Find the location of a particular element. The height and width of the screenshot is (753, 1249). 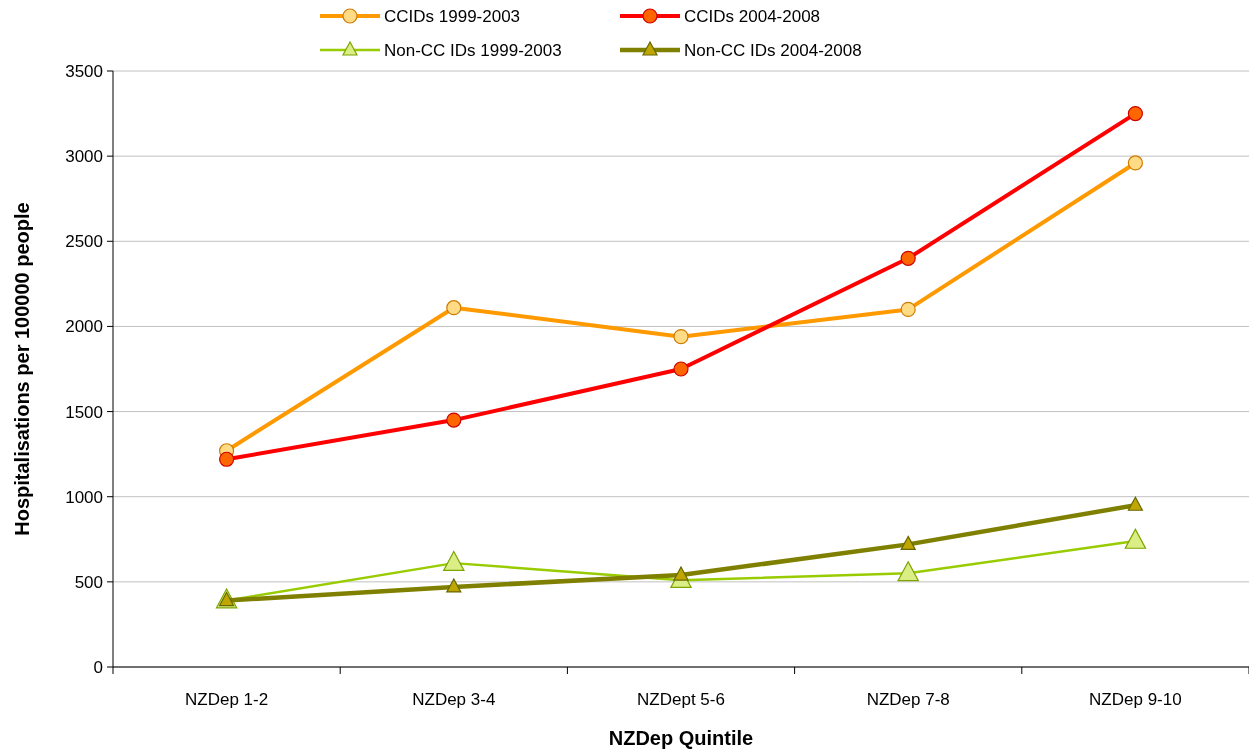

y-tick-label: 2000 is located at coordinates (84, 327).